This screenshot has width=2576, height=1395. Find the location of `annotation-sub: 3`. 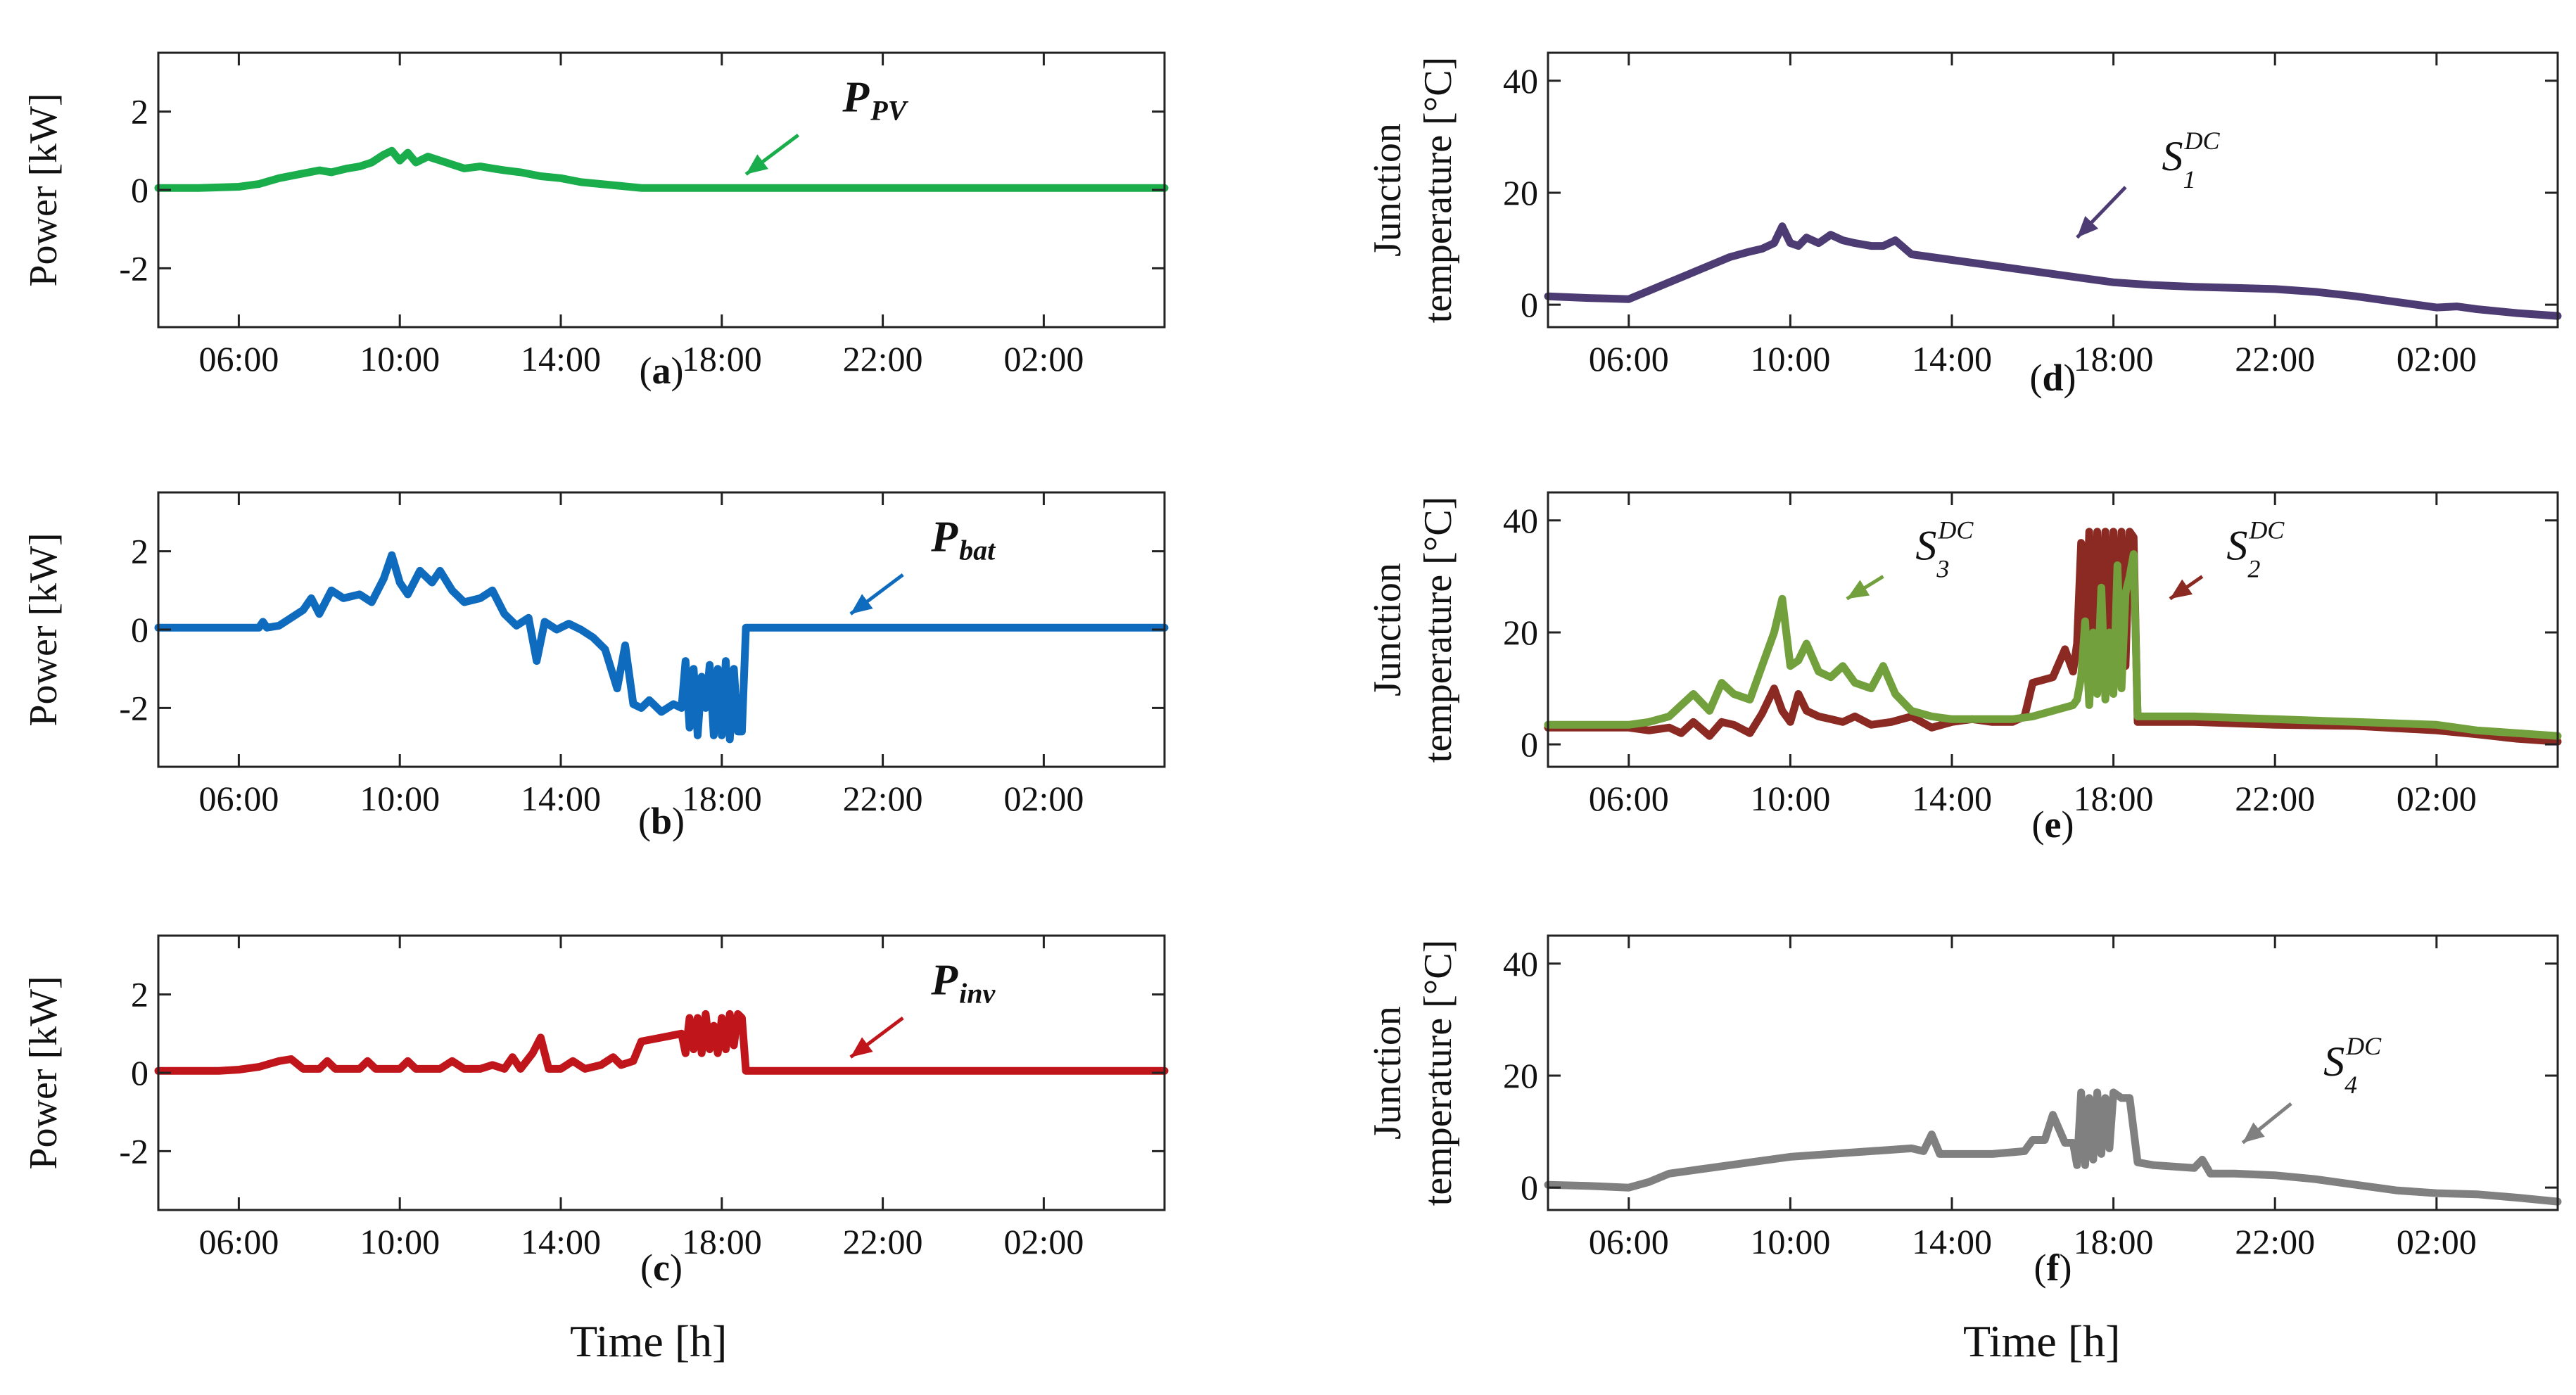

annotation-sub: 3 is located at coordinates (1942, 569).